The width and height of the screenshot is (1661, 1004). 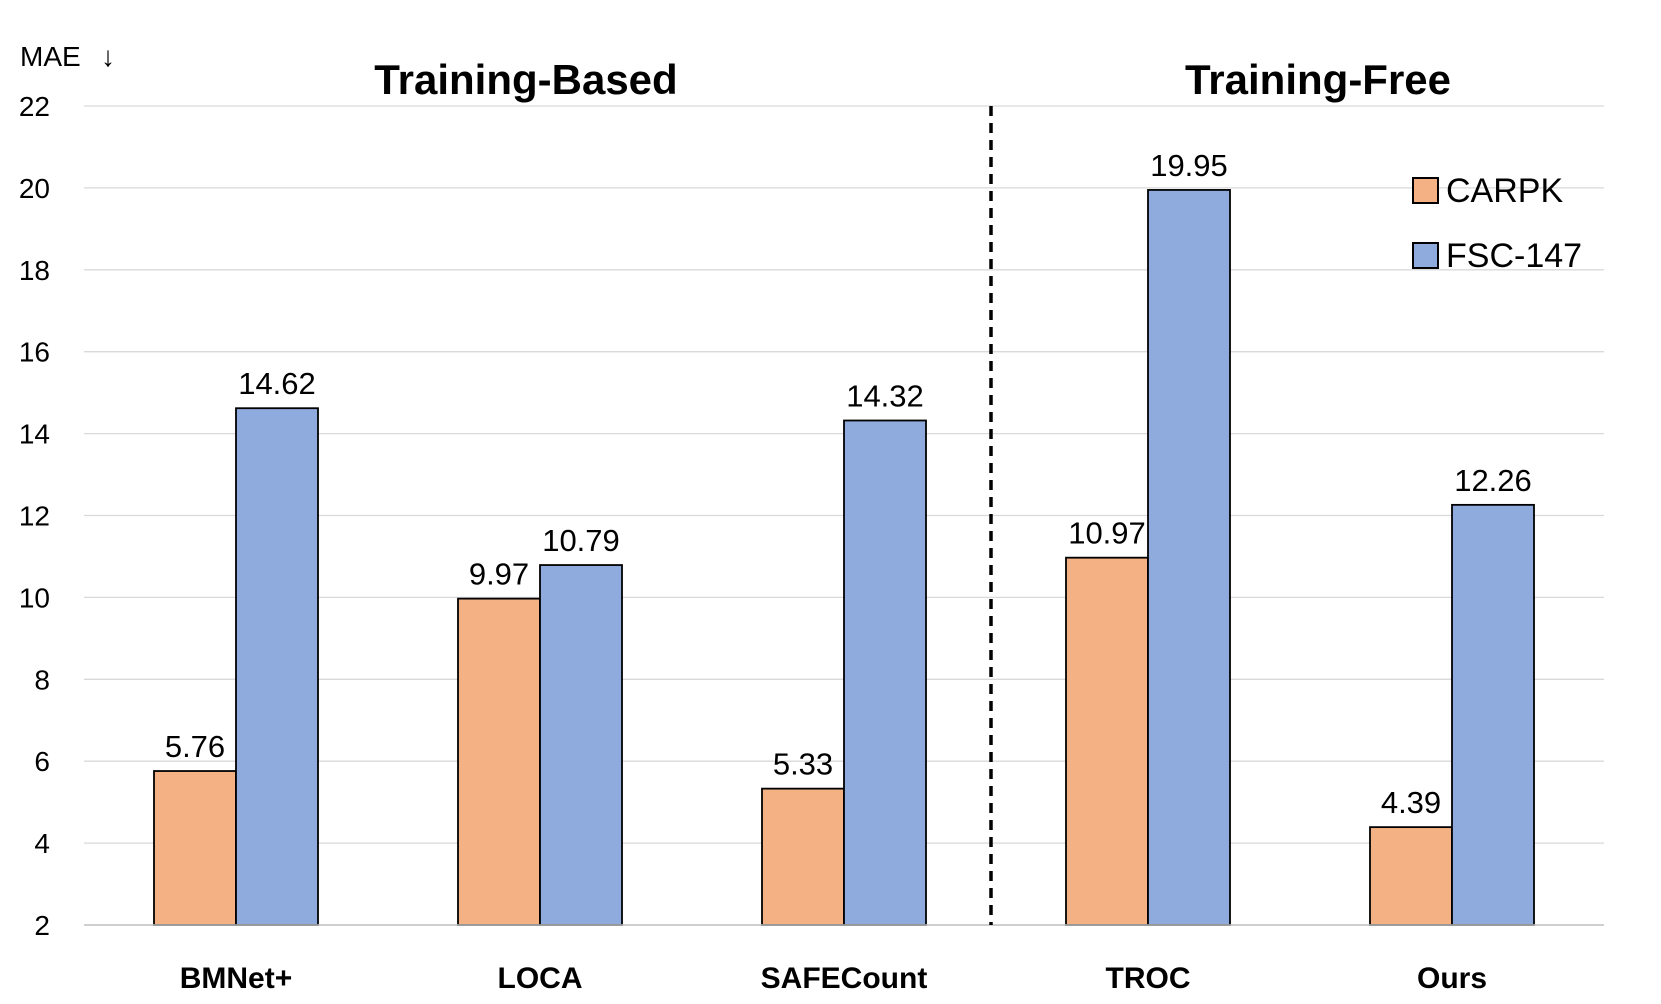 I want to click on data-label: 14.62, so click(x=277, y=383).